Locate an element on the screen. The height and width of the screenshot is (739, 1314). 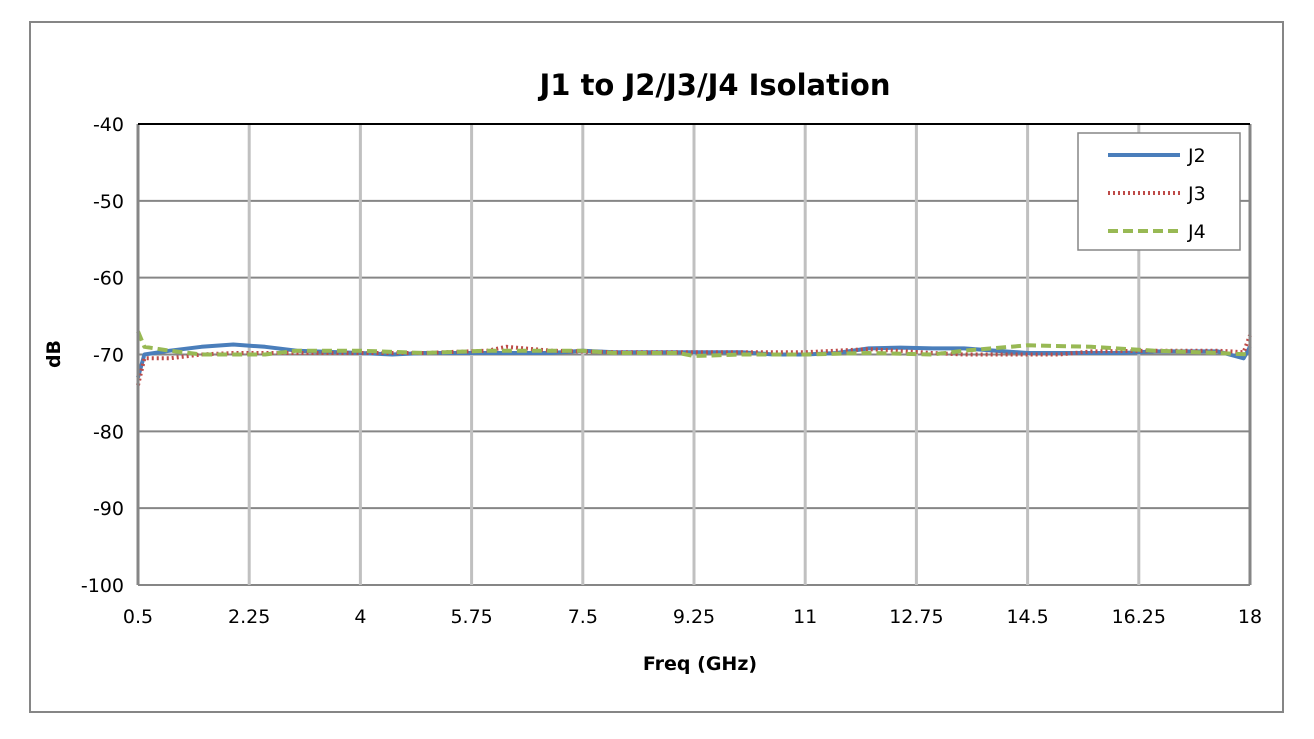
x-tick-label: 11 is located at coordinates (805, 617).